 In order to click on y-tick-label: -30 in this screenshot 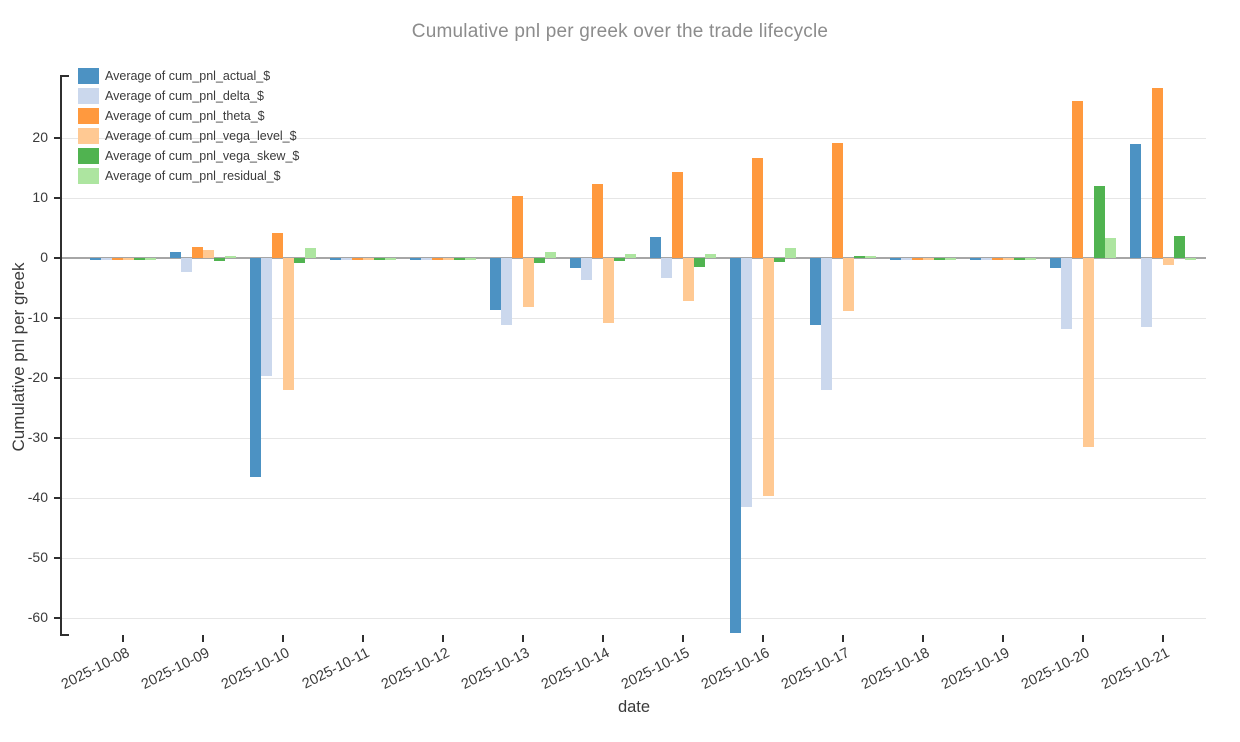, I will do `click(37, 437)`.